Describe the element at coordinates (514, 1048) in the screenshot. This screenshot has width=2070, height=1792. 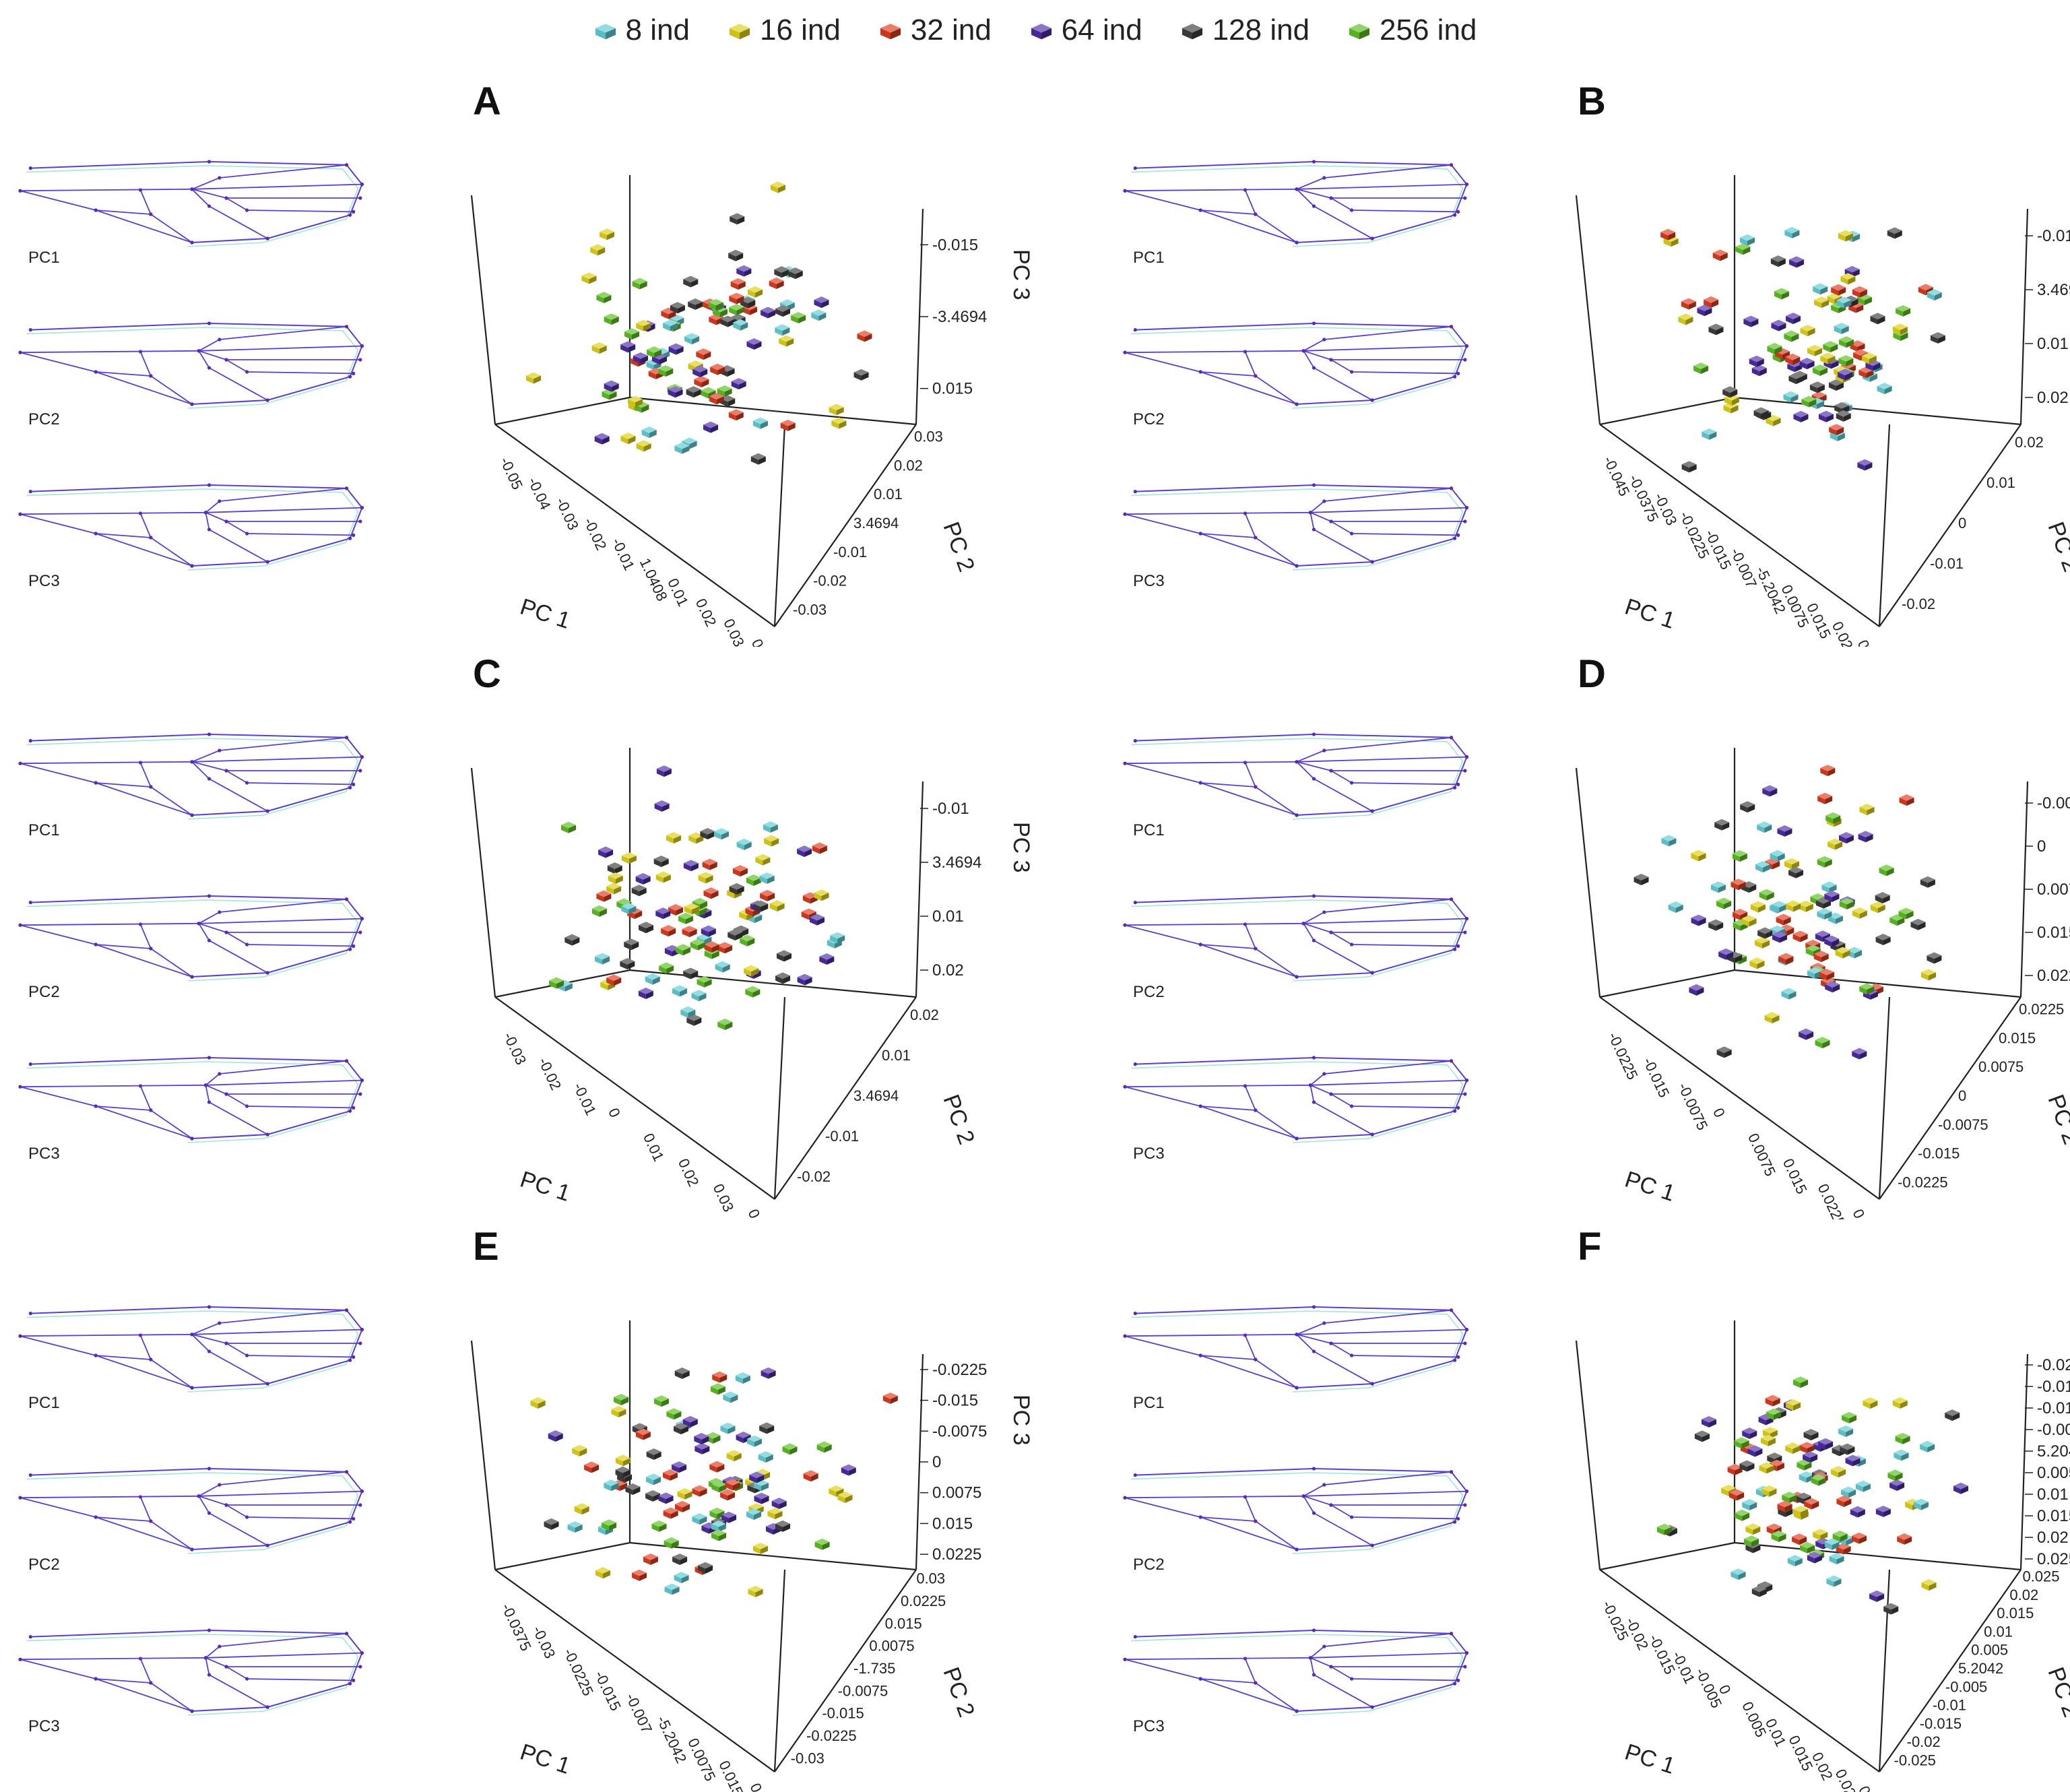
I see `x-tick-label: -0.03` at that location.